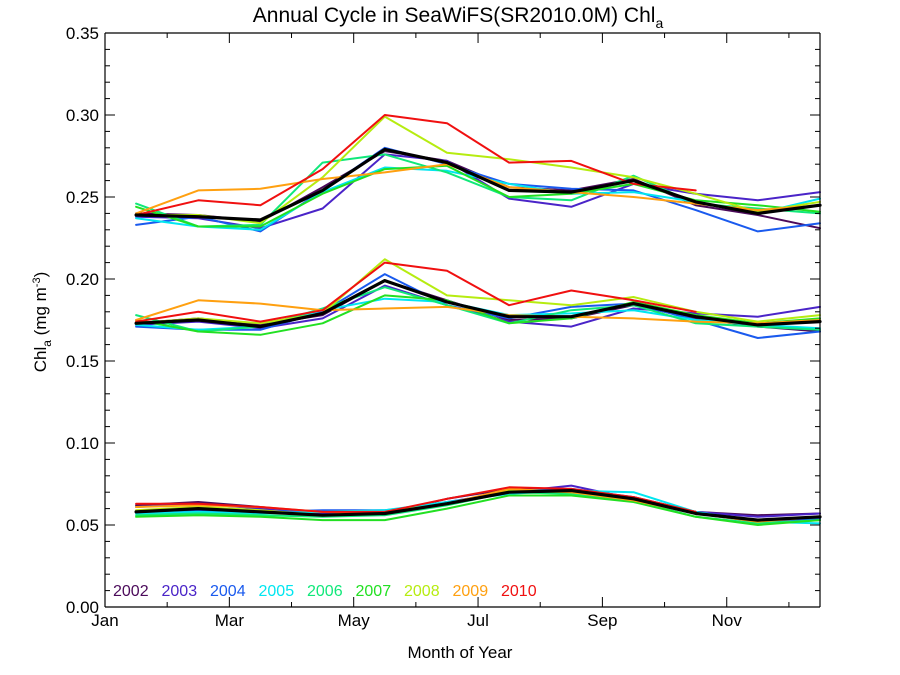  Describe the element at coordinates (42, 322) in the screenshot. I see `y-axis-title: Chla (mg m-3)` at that location.